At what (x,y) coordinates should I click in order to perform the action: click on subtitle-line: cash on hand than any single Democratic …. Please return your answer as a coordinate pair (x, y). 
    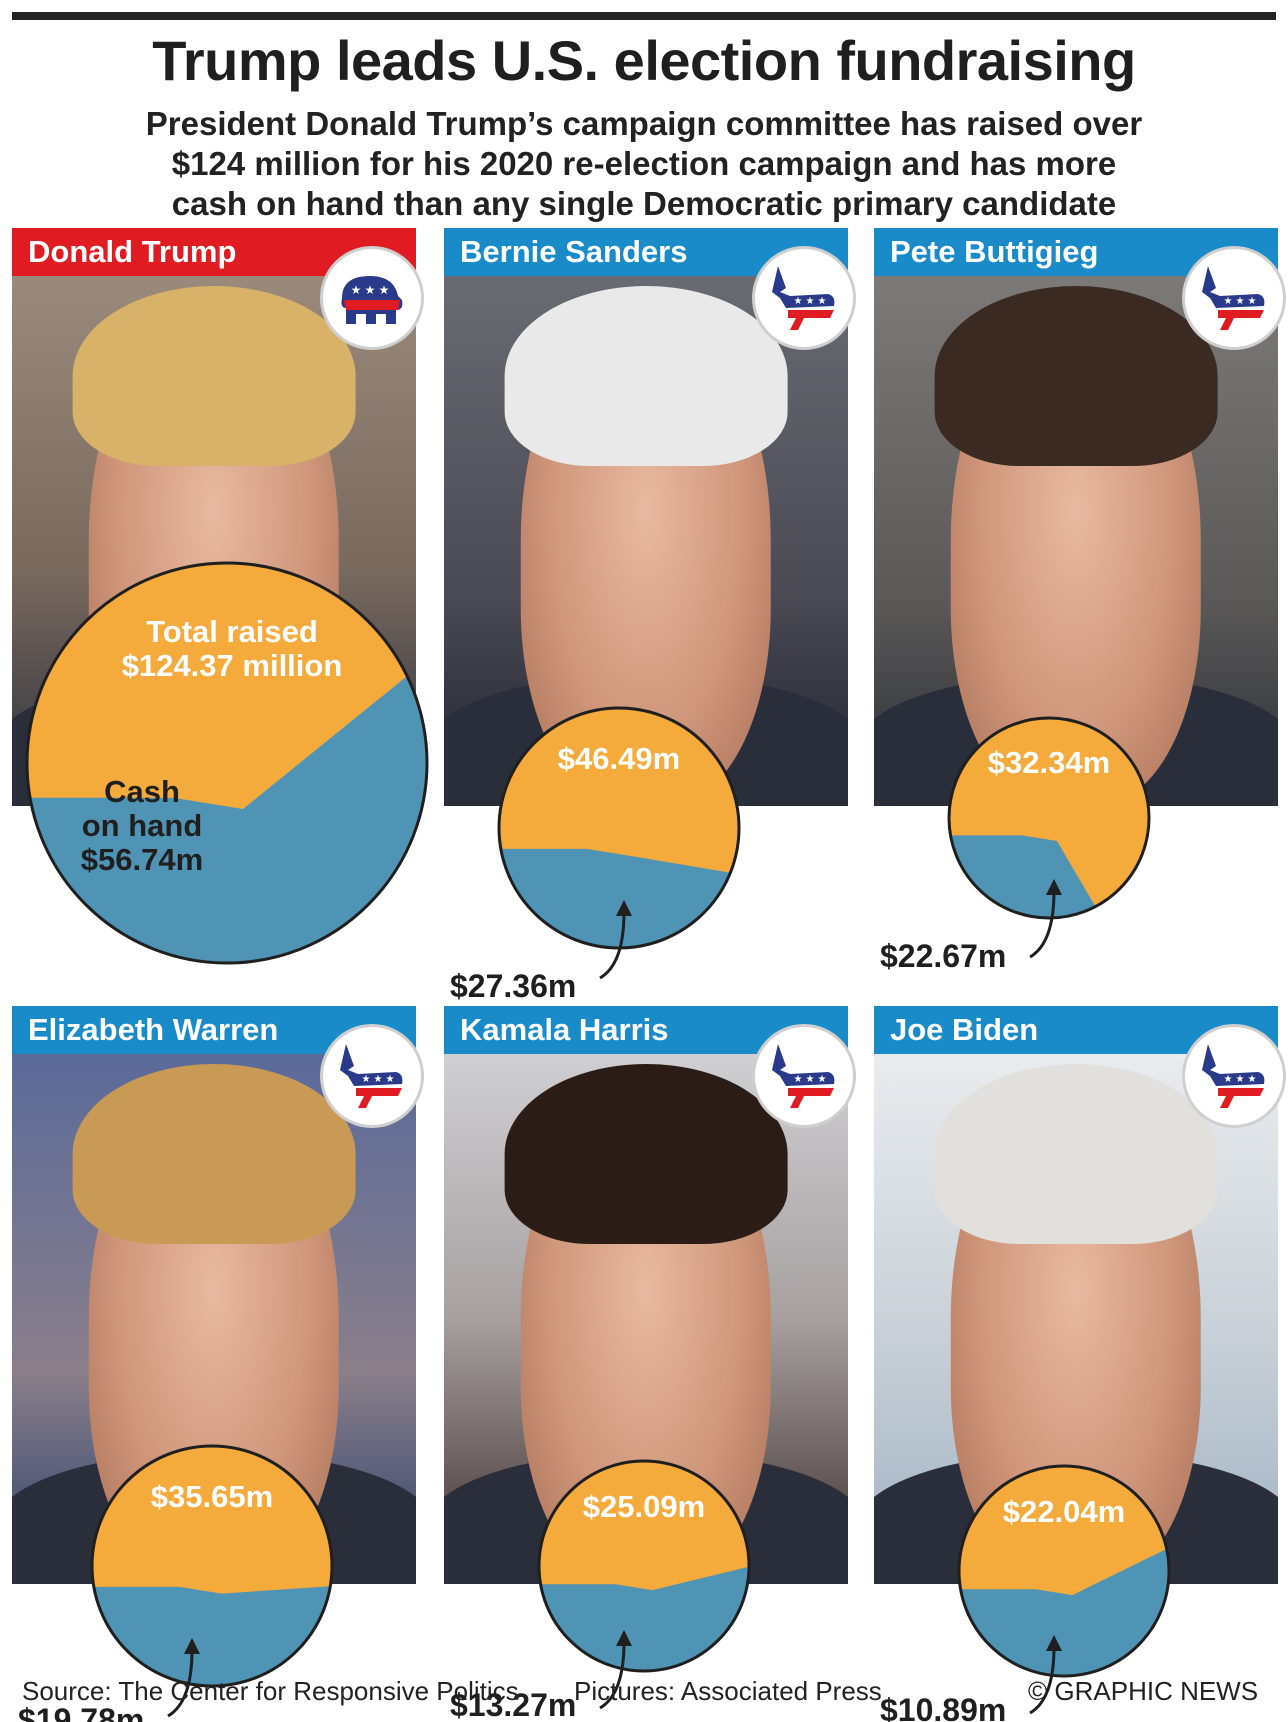
    Looking at the image, I should click on (644, 203).